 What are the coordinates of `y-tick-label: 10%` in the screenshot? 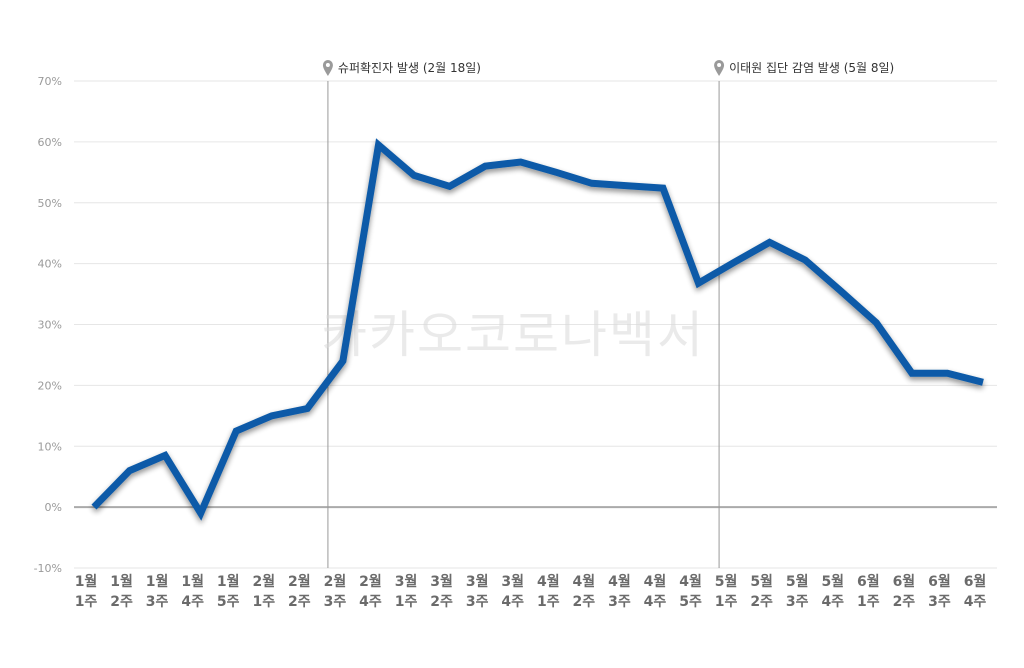 It's located at (50, 446).